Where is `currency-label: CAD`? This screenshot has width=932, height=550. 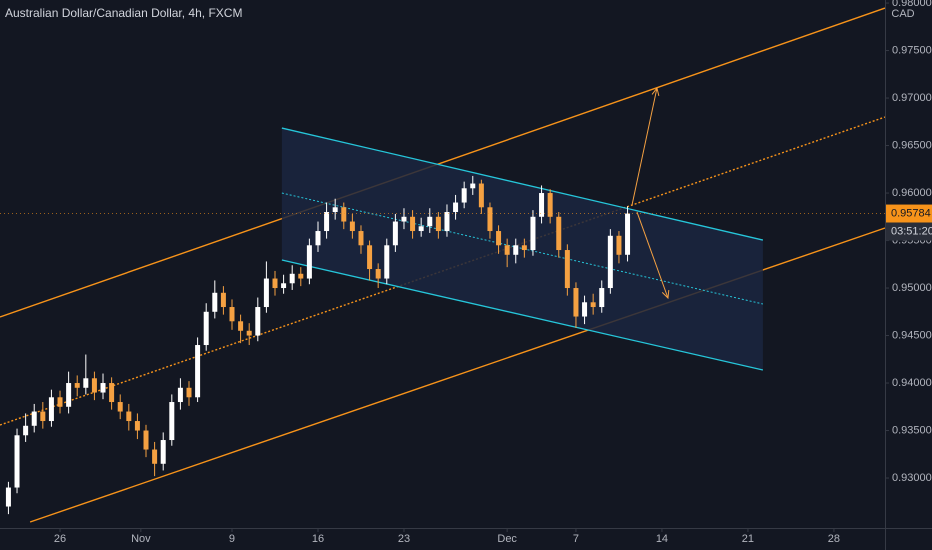
currency-label: CAD is located at coordinates (902, 14).